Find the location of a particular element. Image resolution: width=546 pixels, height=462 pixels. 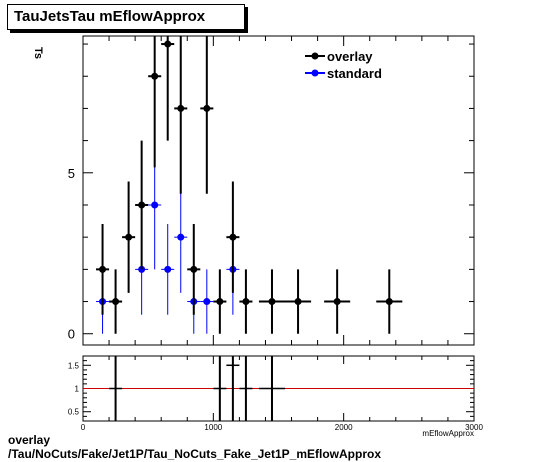

legend-label-standard: standard is located at coordinates (354, 73).